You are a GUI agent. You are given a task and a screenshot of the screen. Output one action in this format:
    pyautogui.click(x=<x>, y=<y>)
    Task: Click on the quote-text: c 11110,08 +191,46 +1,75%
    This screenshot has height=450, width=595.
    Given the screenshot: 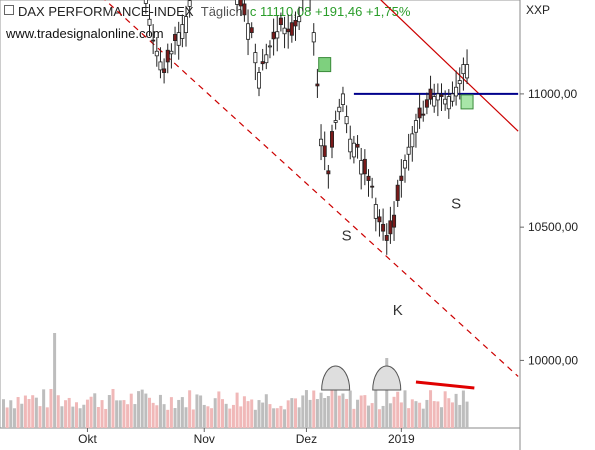 What is the action you would take?
    pyautogui.click(x=330, y=11)
    